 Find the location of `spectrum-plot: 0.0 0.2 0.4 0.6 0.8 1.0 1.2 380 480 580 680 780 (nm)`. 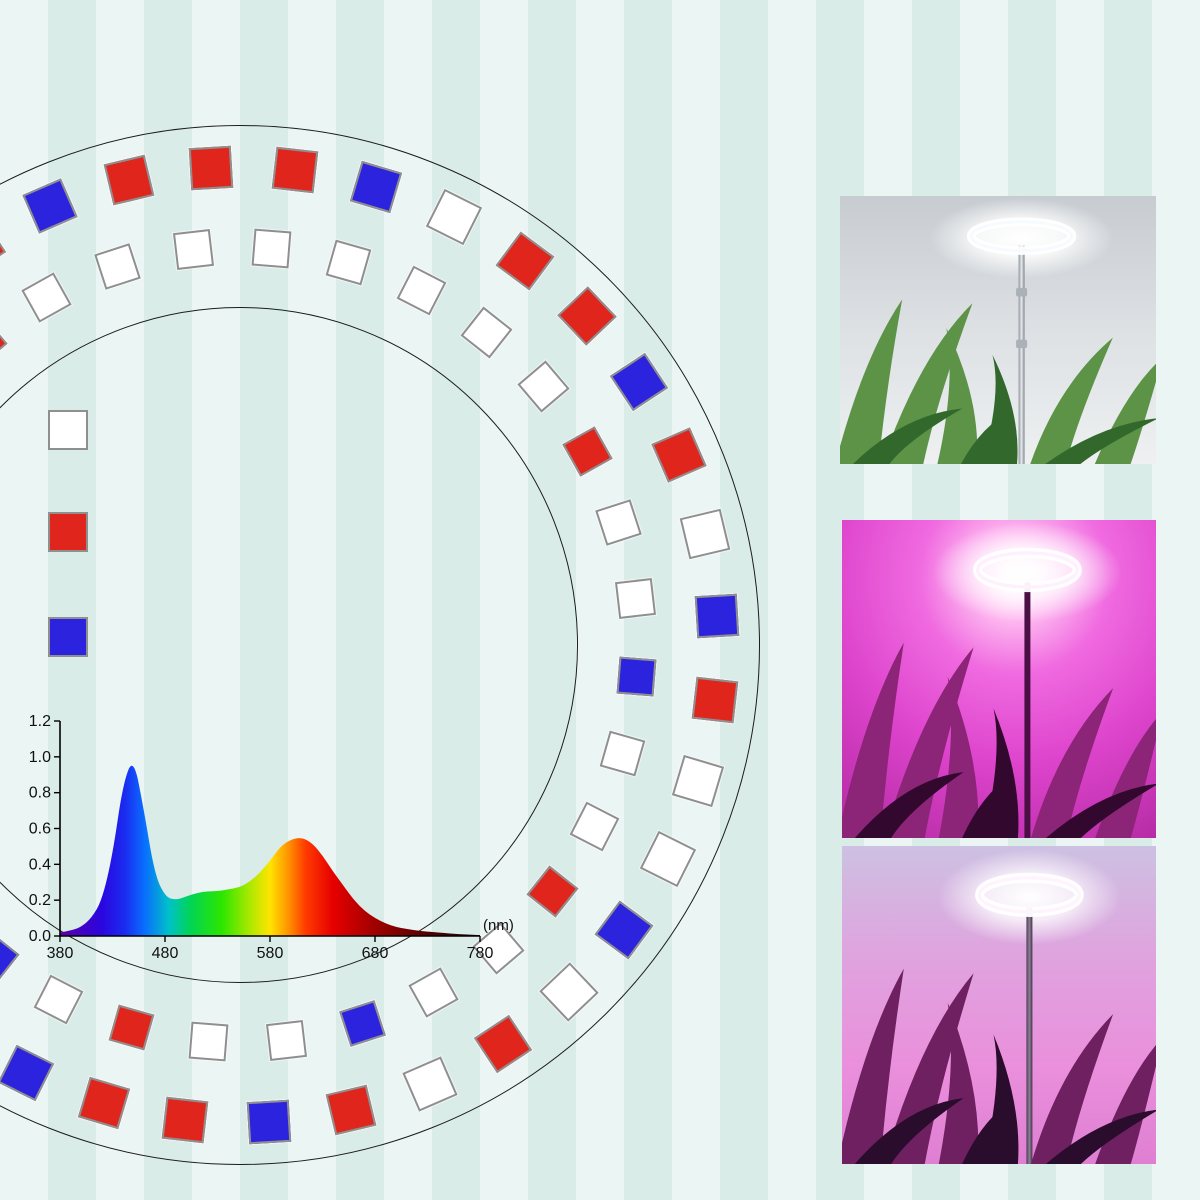

spectrum-plot: 0.0 0.2 0.4 0.6 0.8 1.0 1.2 380 480 580 680 780 (nm) is located at coordinates (271, 837).